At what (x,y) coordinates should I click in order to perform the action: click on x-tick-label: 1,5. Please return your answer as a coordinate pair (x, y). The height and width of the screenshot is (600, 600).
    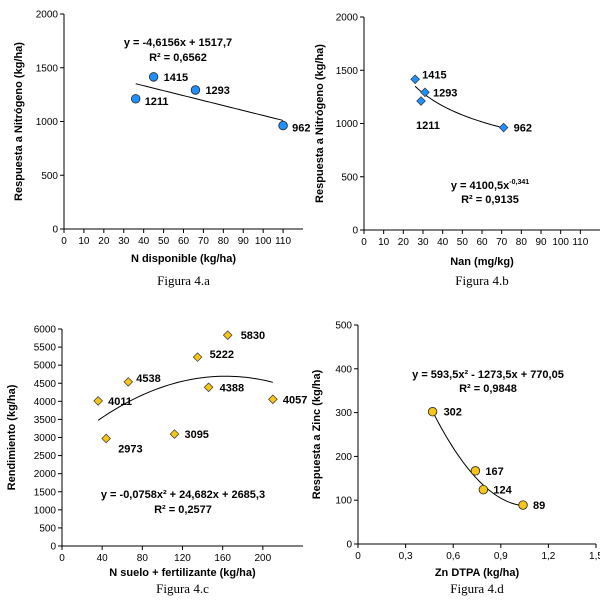
    Looking at the image, I should click on (594, 556).